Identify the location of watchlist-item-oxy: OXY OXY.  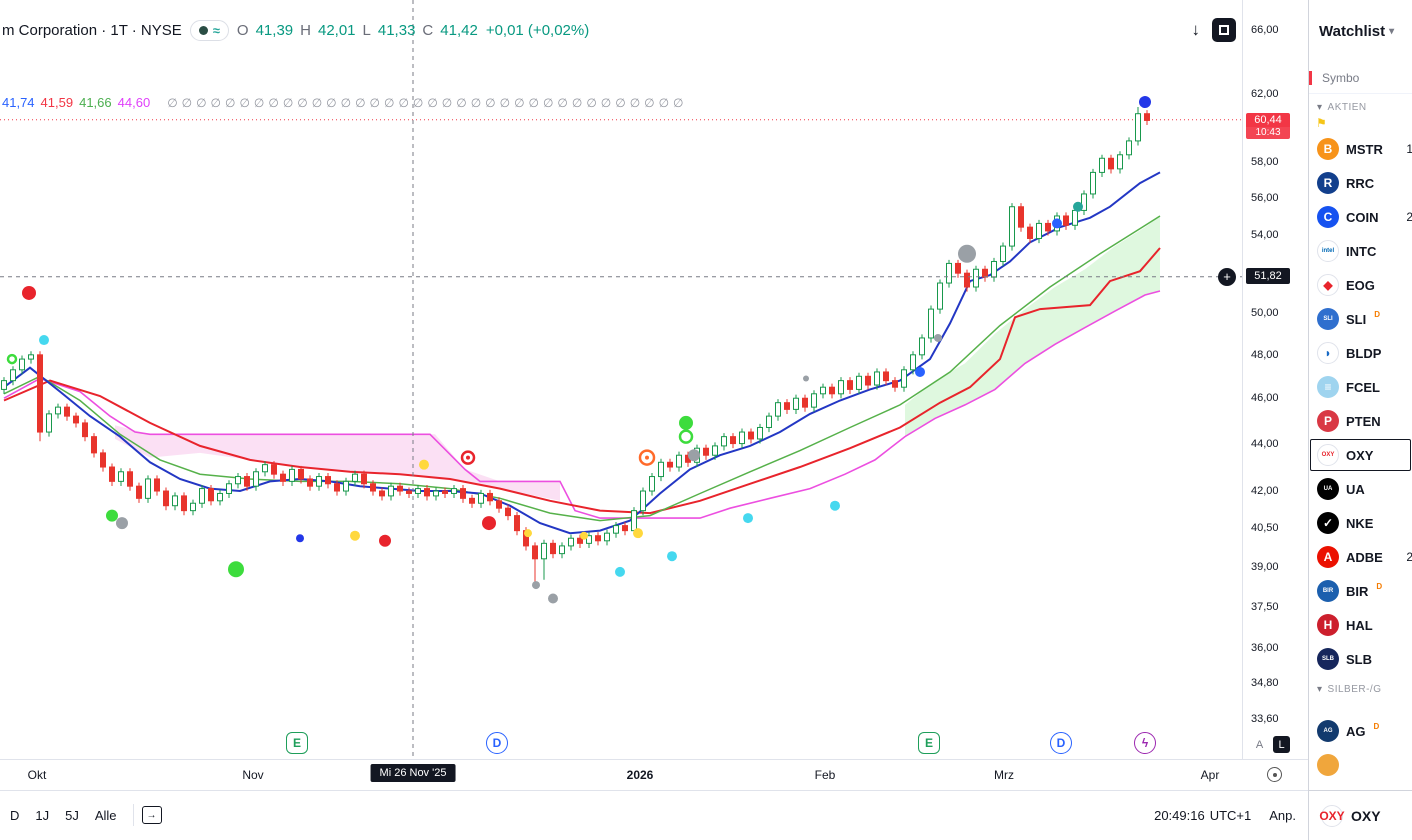
(1360, 455).